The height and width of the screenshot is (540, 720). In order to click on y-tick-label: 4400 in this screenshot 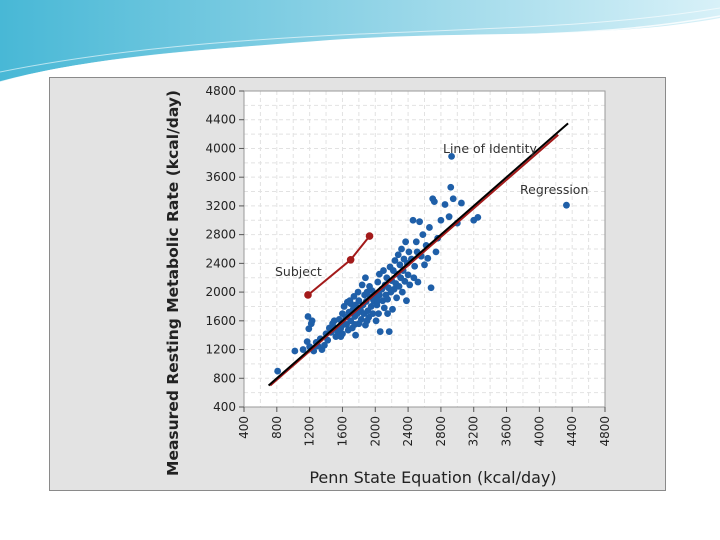, I will do `click(220, 120)`.